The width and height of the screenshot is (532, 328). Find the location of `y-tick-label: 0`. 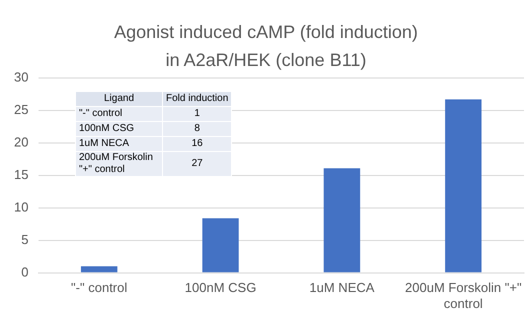

y-tick-label: 0 is located at coordinates (24, 272).